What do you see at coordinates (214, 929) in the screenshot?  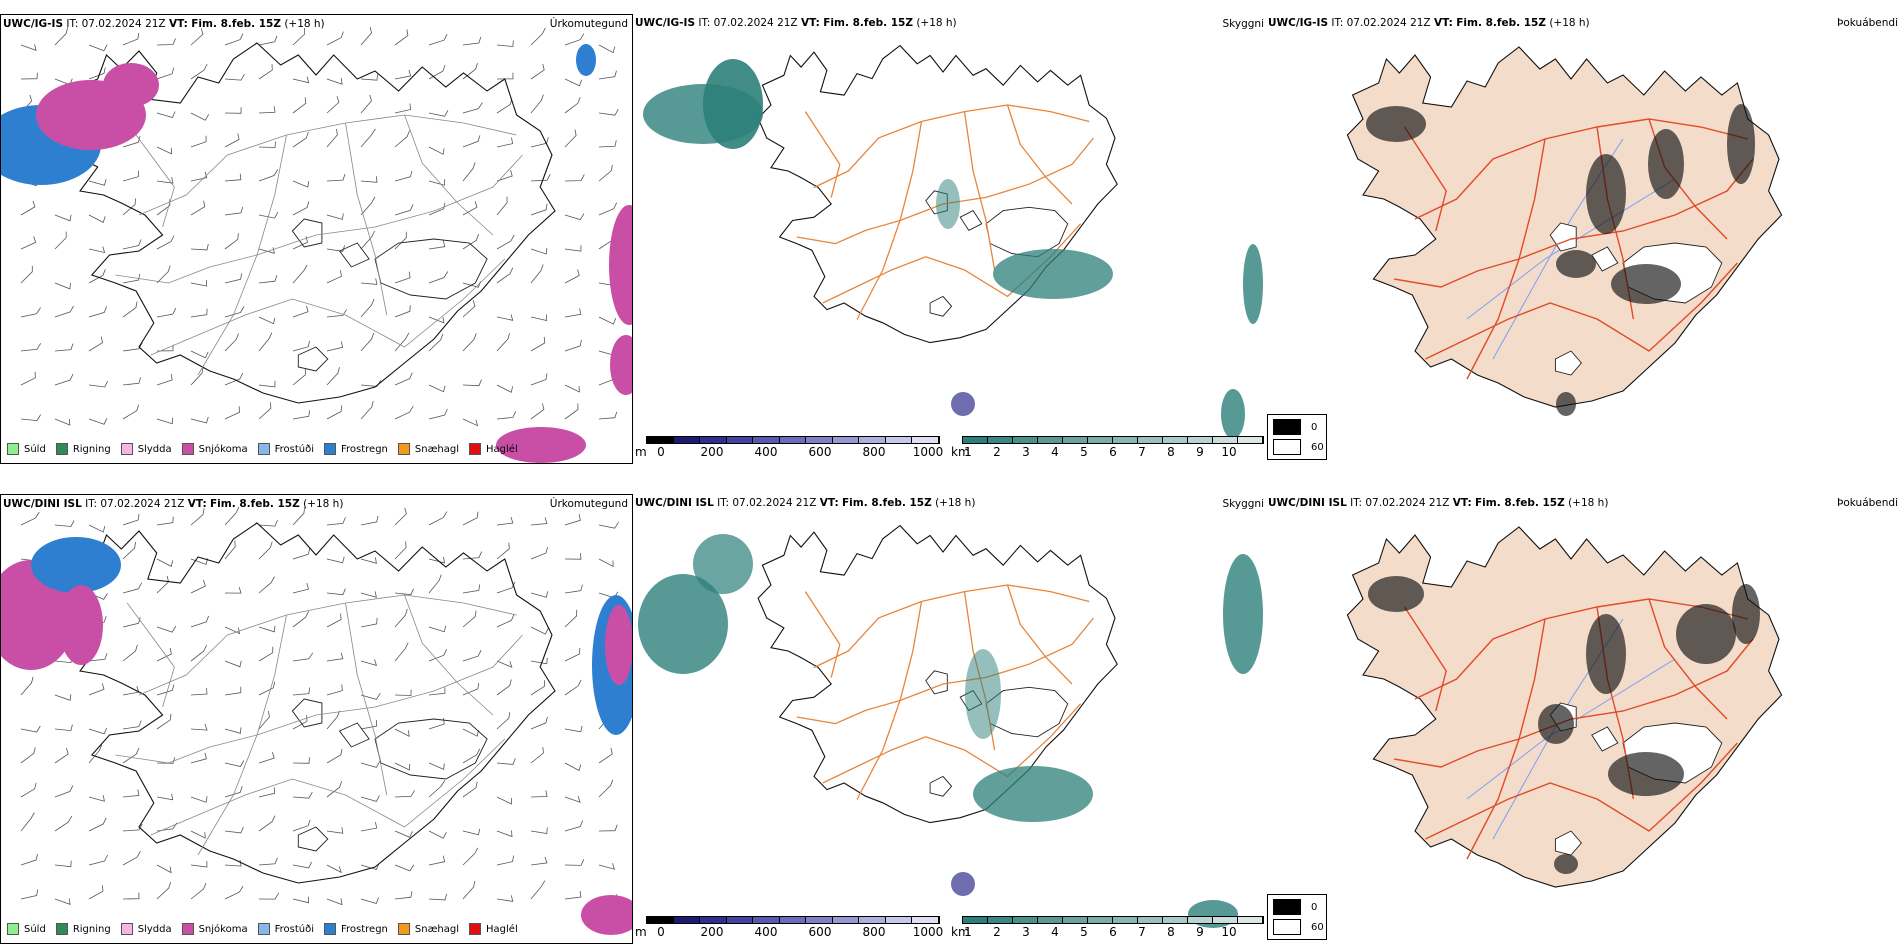 I see `legend-item: Snjókoma` at bounding box center [214, 929].